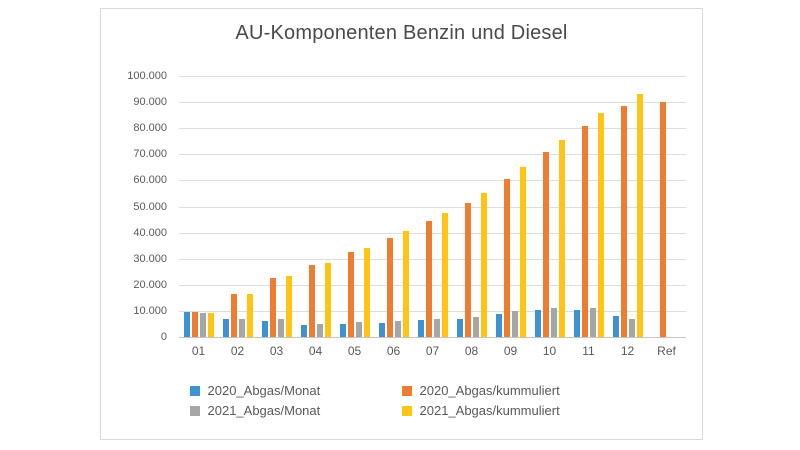  I want to click on legend-item-2021-abgas-monat: 2021_Abgas/Monat, so click(295, 410).